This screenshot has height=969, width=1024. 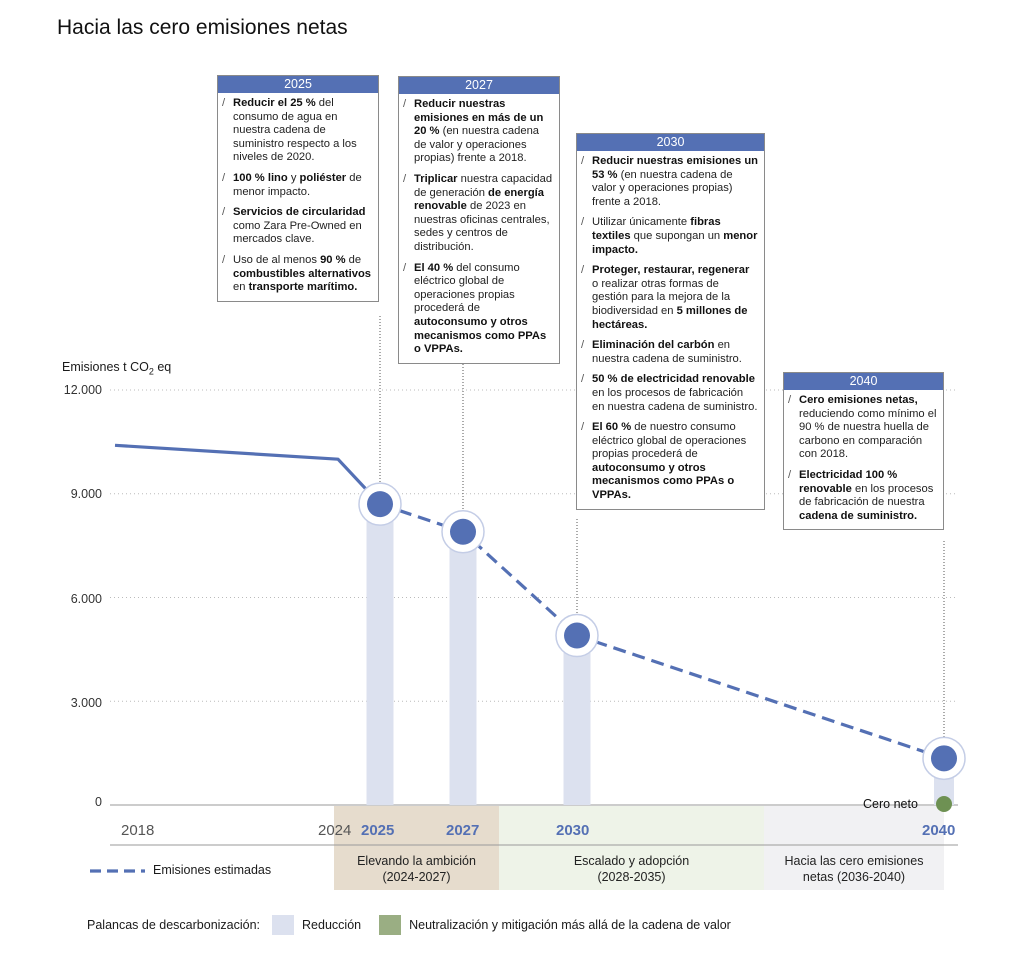 What do you see at coordinates (890, 804) in the screenshot?
I see `net-zero-label: Cero neto` at bounding box center [890, 804].